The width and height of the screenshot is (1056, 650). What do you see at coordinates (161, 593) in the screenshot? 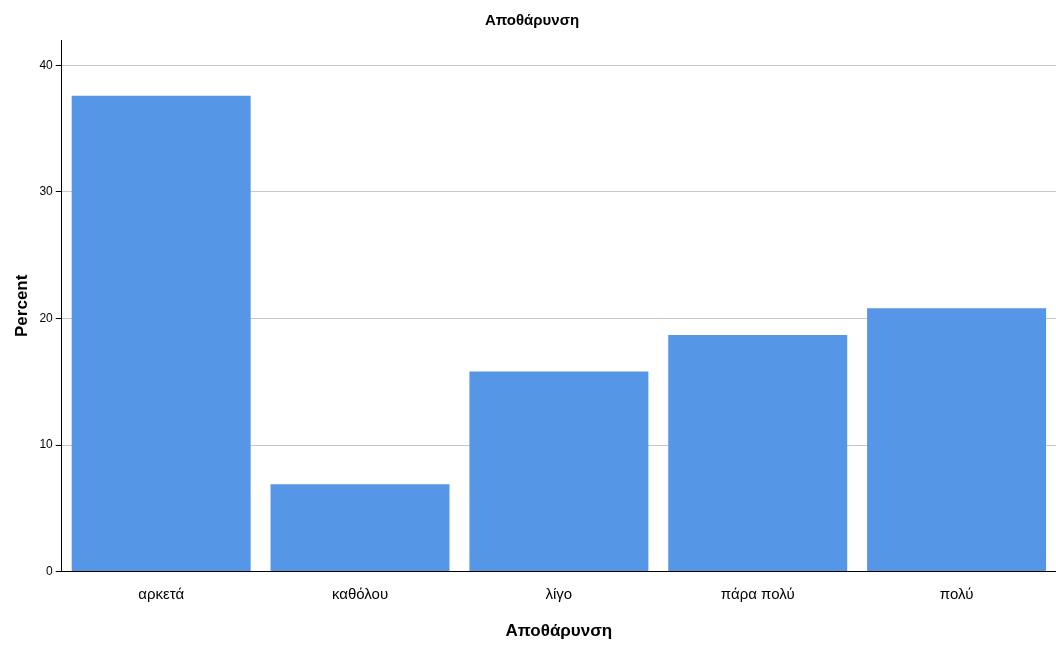
I see `x-tick-label: αρκετά` at bounding box center [161, 593].